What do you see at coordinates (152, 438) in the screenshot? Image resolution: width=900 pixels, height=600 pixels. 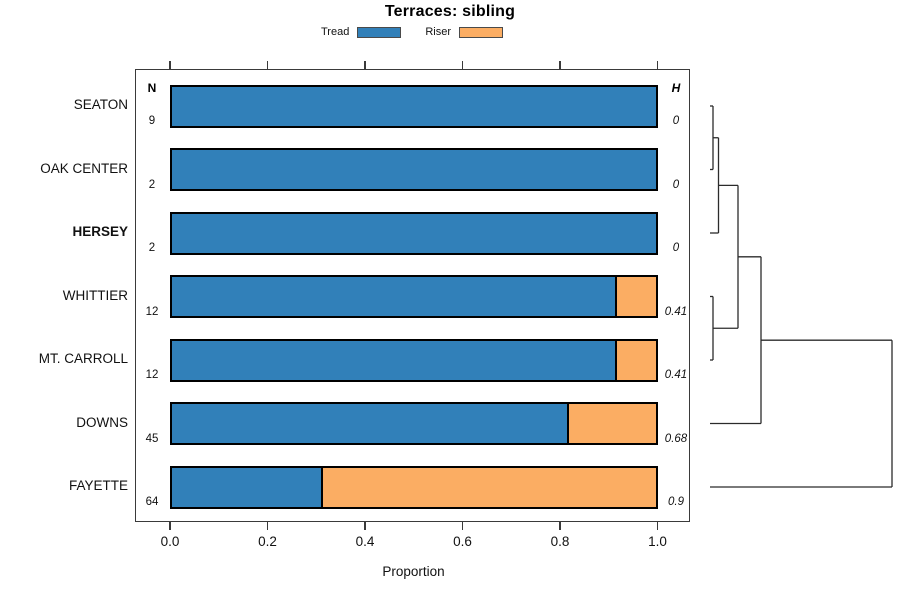 I see `row-n-value: 45` at bounding box center [152, 438].